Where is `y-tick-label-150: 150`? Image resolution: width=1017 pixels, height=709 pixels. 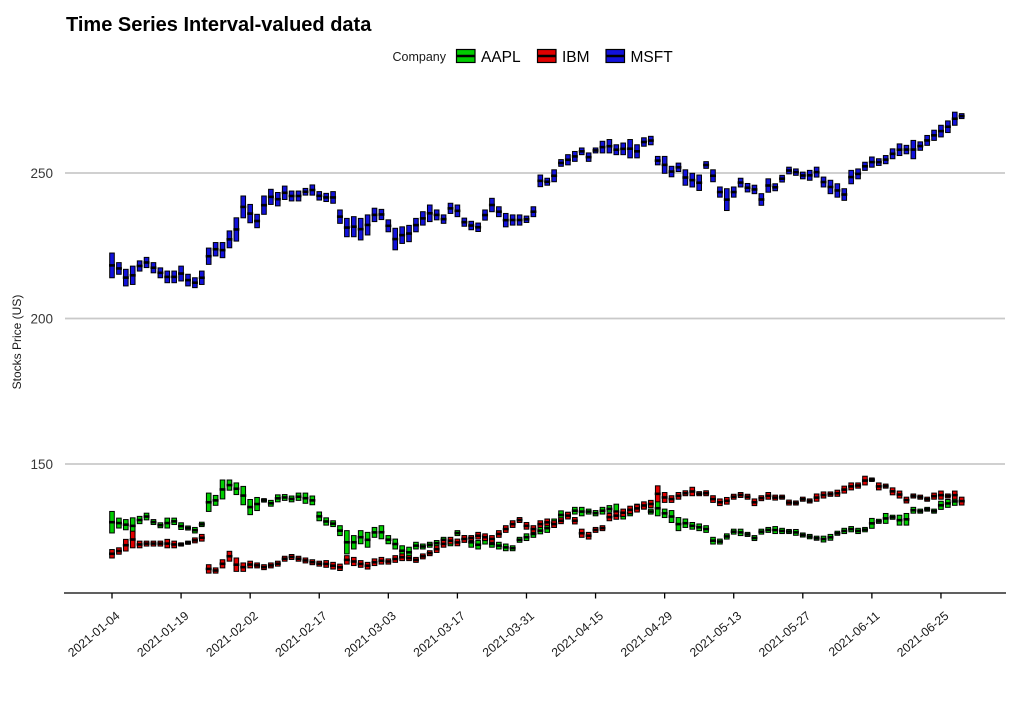 y-tick-label-150: 150 is located at coordinates (41, 464).